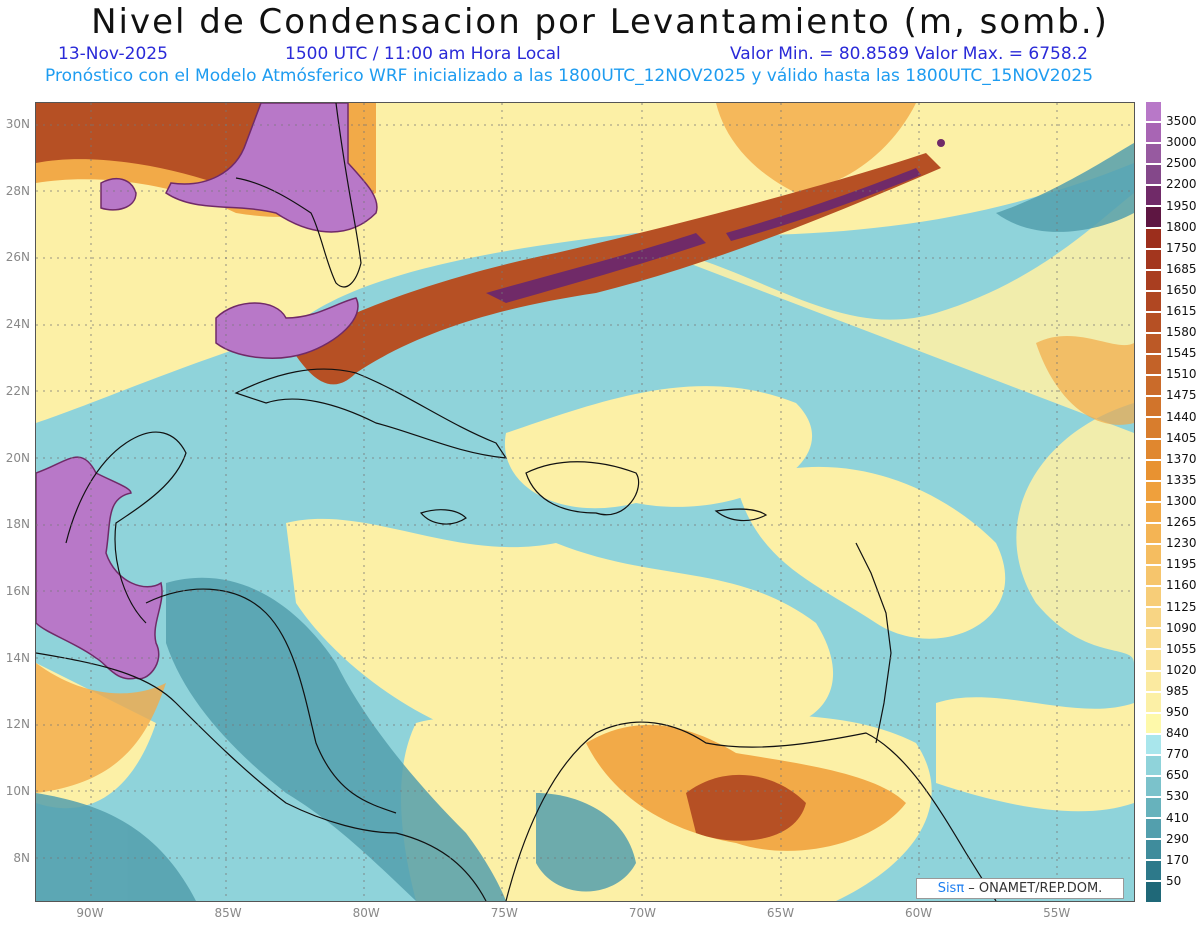 The image size is (1200, 927). What do you see at coordinates (1181, 142) in the screenshot?
I see `colorbar-label: 3000` at bounding box center [1181, 142].